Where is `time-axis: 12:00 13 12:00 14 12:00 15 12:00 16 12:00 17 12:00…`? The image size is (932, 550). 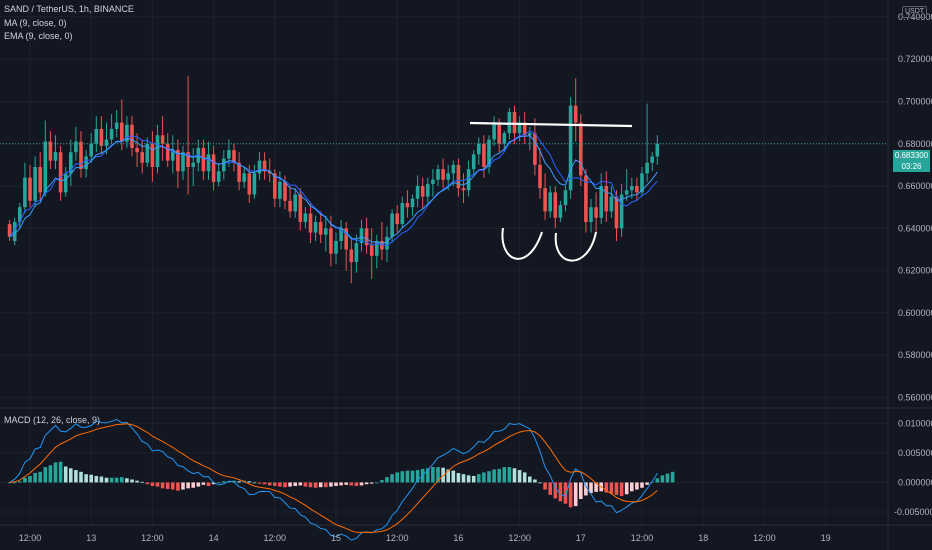 time-axis: 12:00 13 12:00 14 12:00 15 12:00 16 12:00 17 12:00… is located at coordinates (425, 538).